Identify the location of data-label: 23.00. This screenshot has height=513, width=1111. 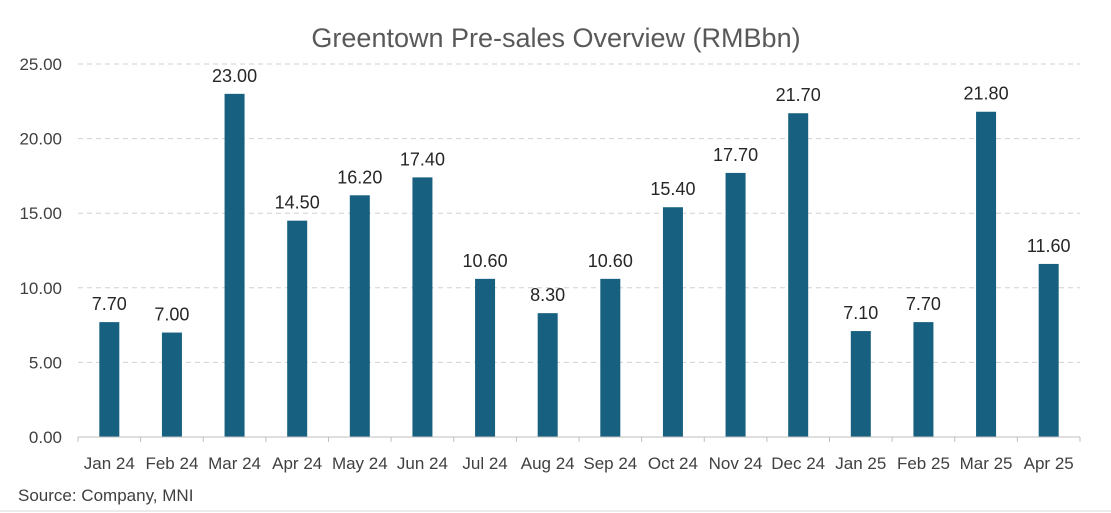
(234, 76).